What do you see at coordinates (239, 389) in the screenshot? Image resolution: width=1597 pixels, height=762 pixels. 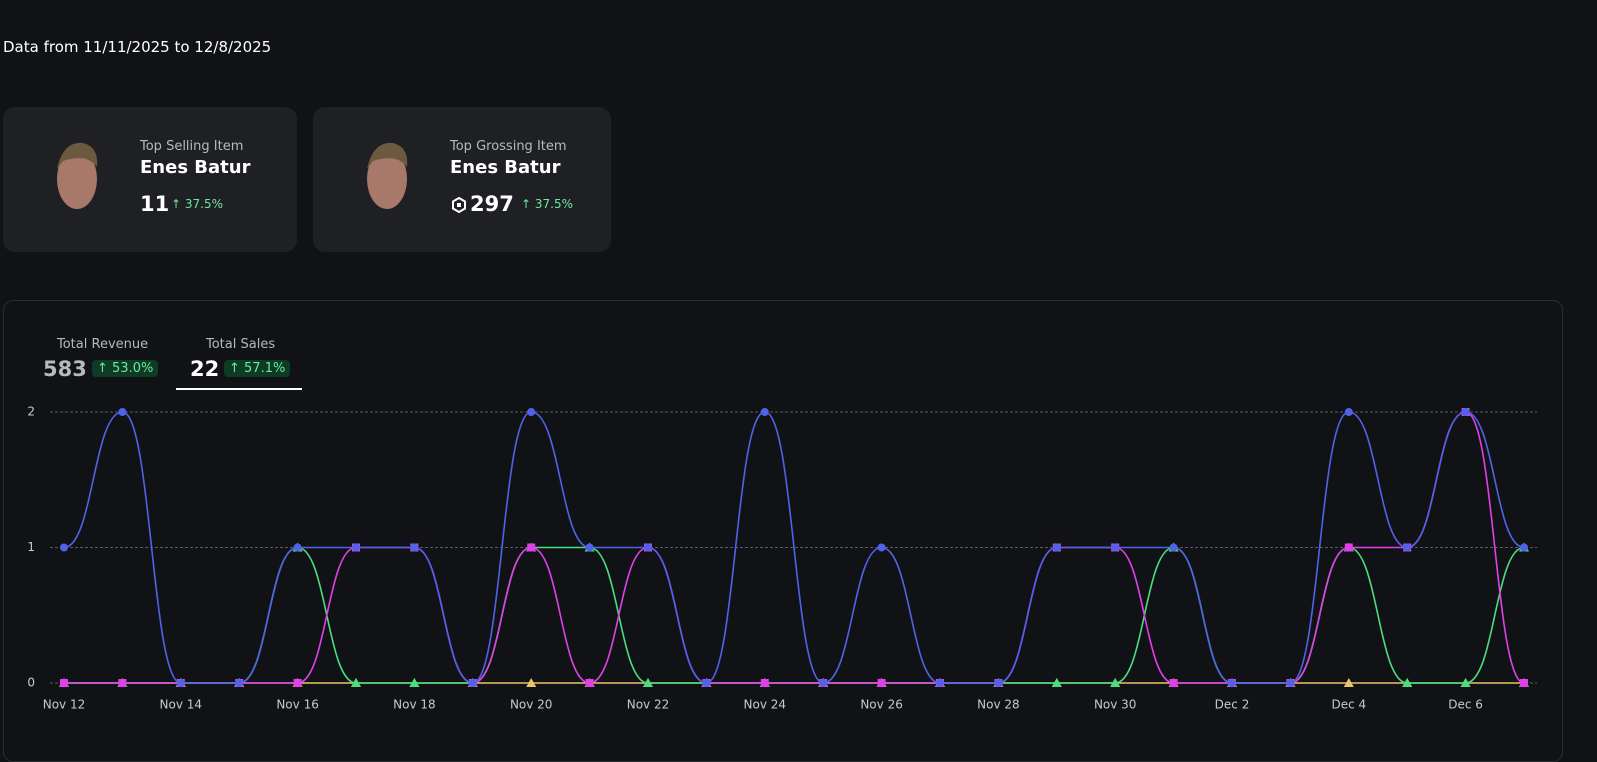 I see `tab-underline` at bounding box center [239, 389].